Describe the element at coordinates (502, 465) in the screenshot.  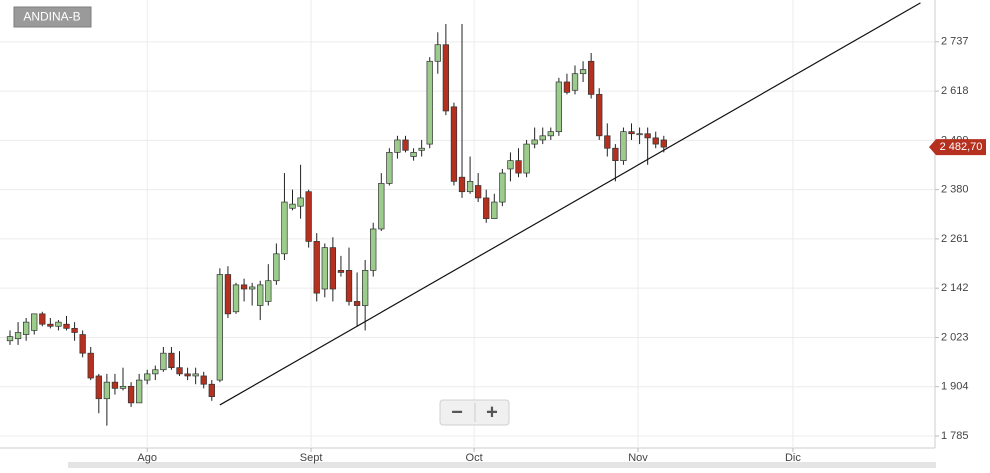
I see `scrollbar` at that location.